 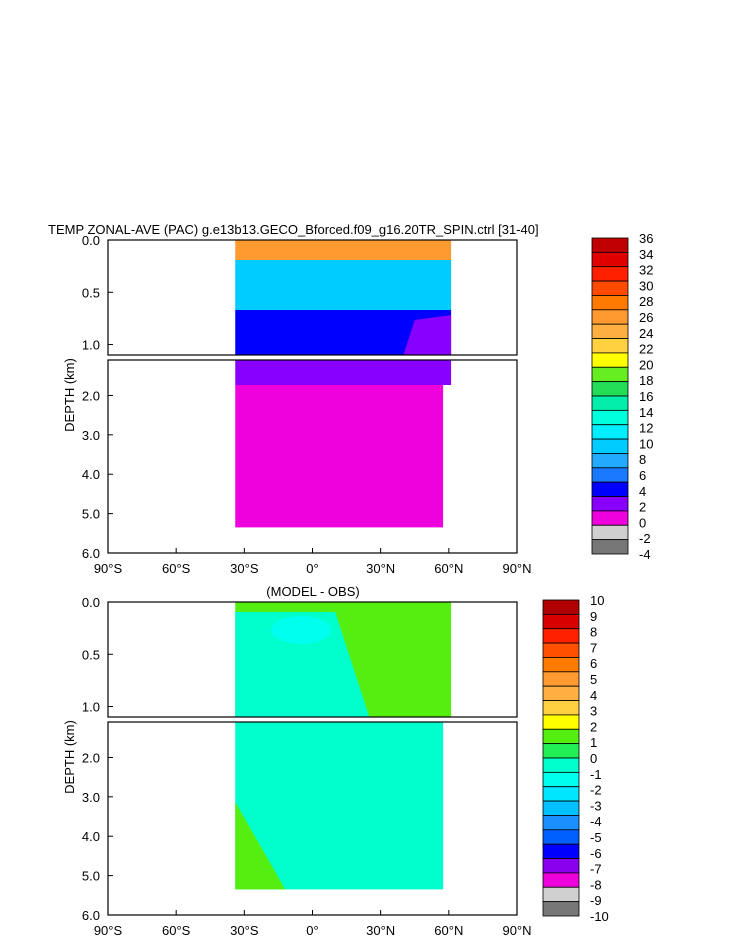 What do you see at coordinates (646, 412) in the screenshot?
I see `colorbar-label: 14` at bounding box center [646, 412].